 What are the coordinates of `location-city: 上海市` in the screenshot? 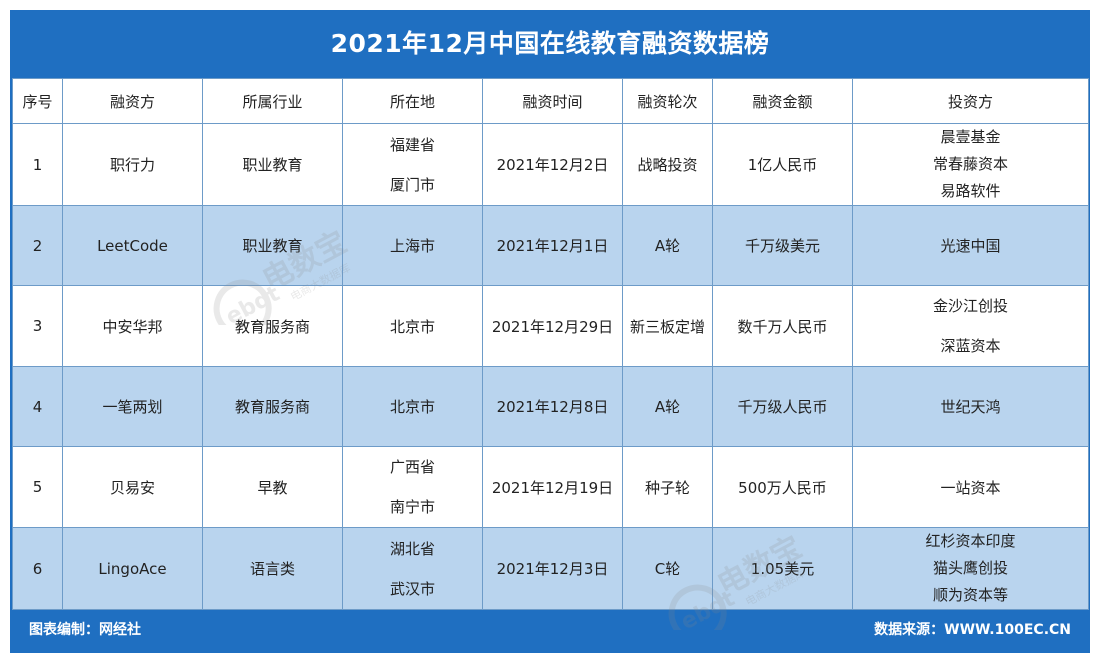 It's located at (412, 246).